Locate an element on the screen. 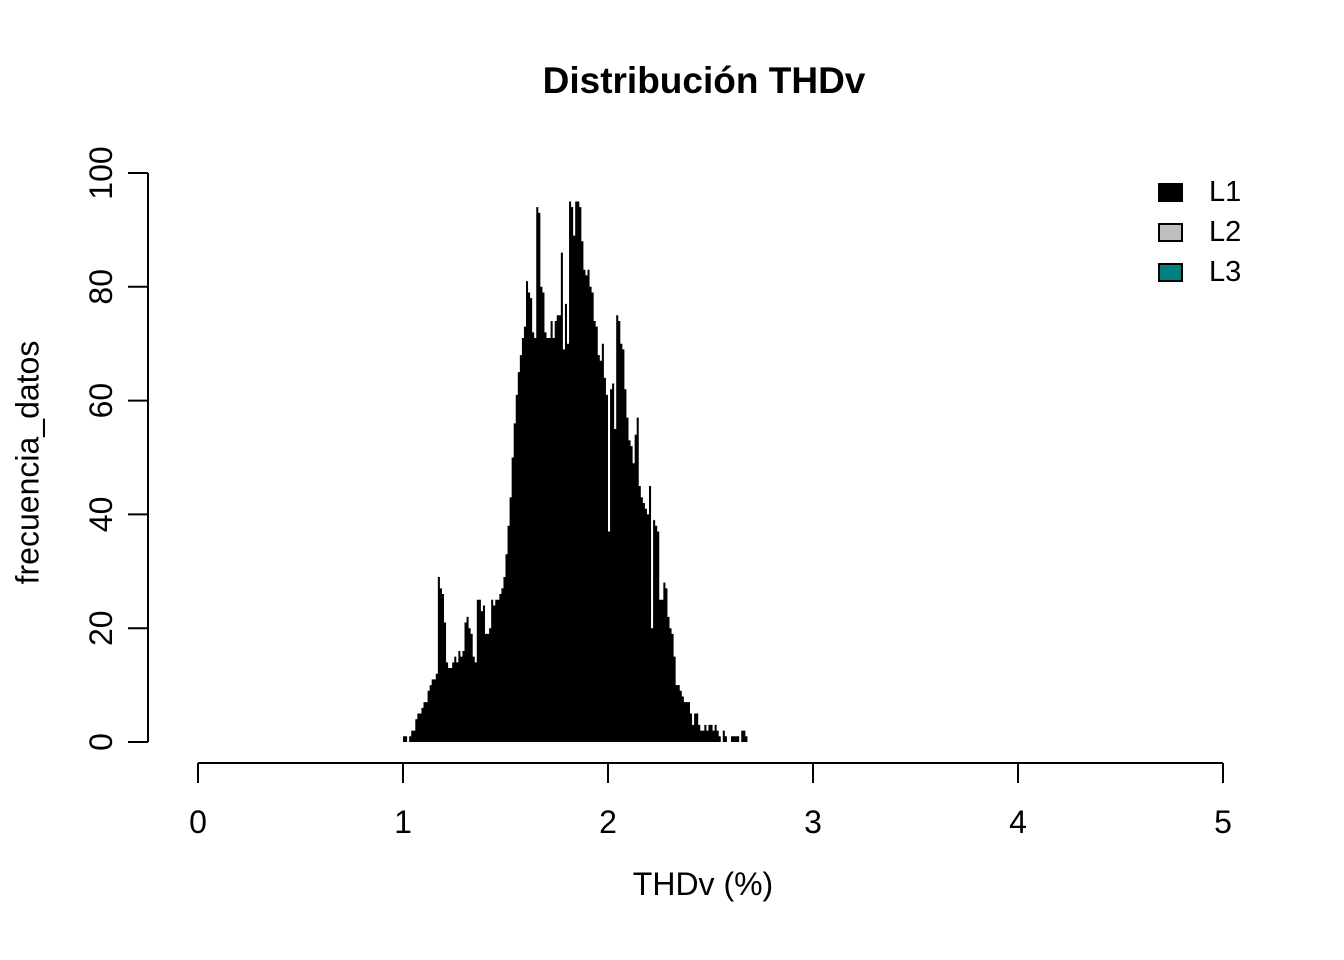 The width and height of the screenshot is (1344, 960). chart-title: Distribución THDv is located at coordinates (704, 80).